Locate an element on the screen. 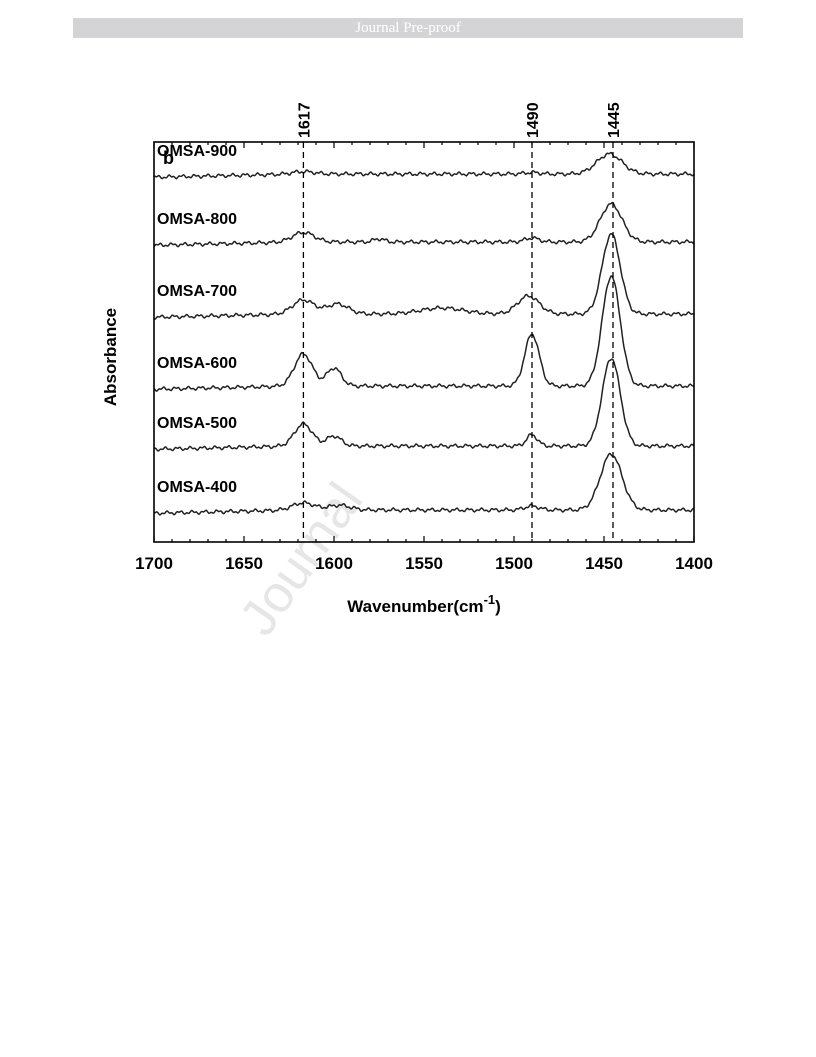  x-tick-label-1400: 1400 is located at coordinates (694, 563).